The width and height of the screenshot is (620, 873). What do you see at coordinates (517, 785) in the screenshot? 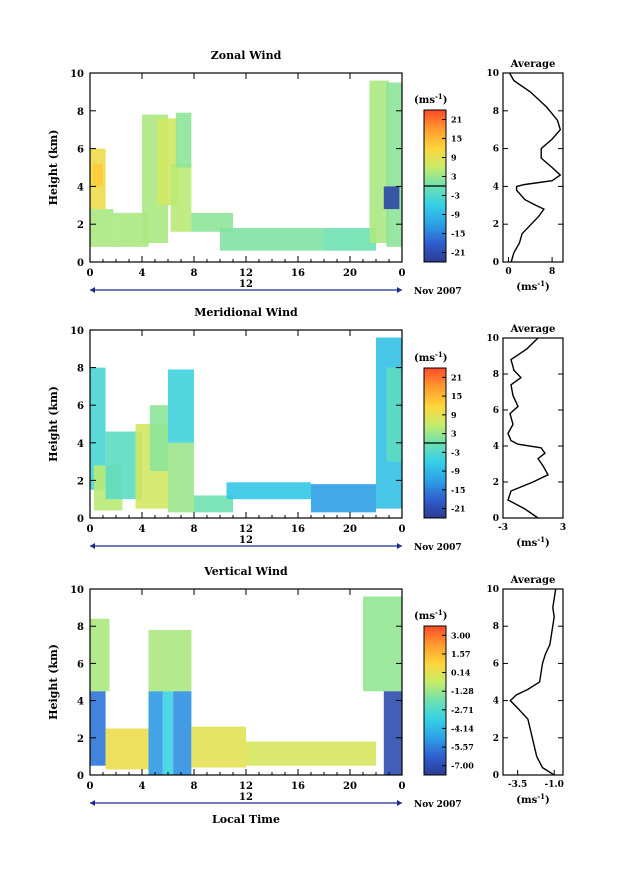
I see `average-x-tick-label: -3.5` at bounding box center [517, 785].